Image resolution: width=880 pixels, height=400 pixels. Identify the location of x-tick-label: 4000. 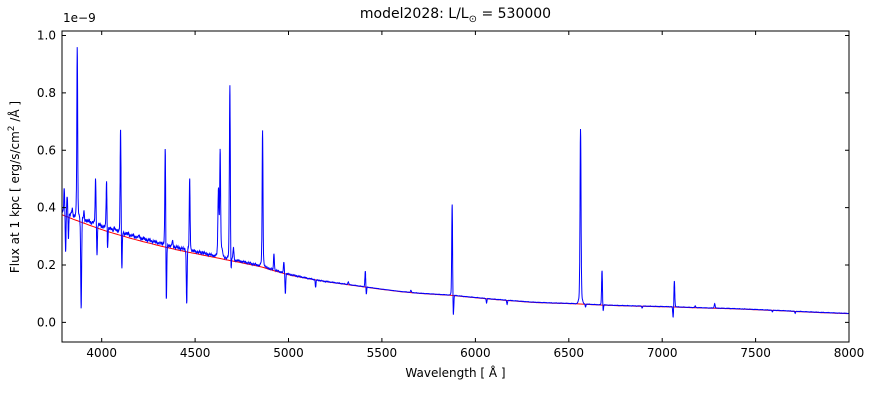
(101, 353).